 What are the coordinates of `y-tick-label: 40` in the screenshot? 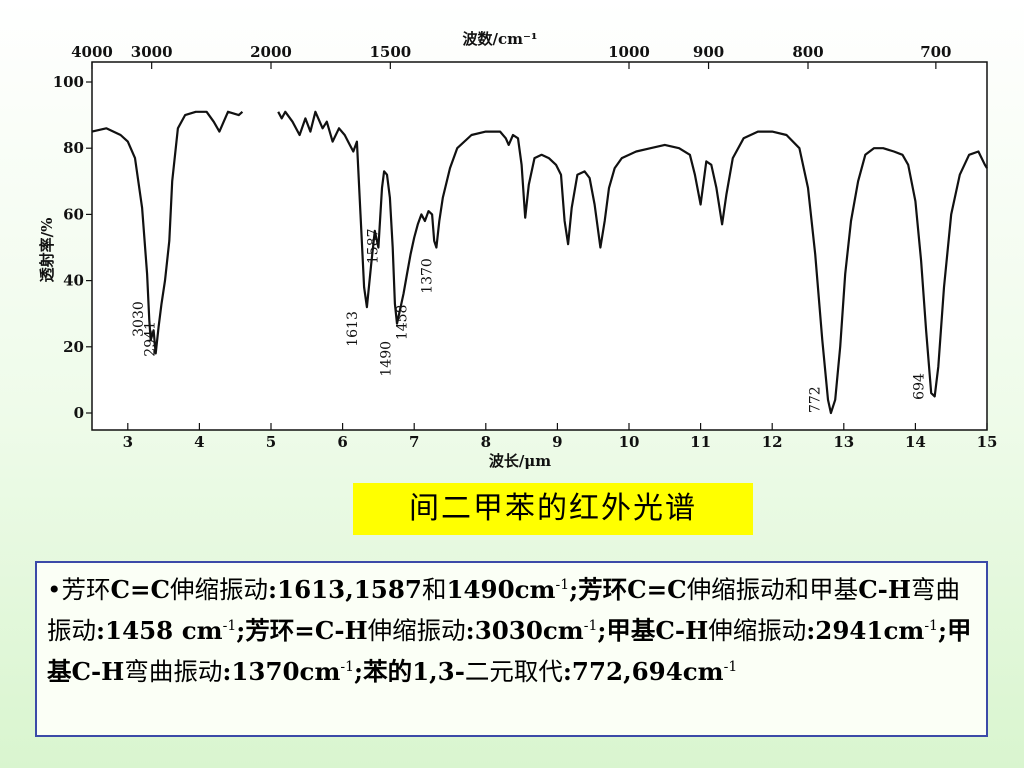 It's located at (73, 281).